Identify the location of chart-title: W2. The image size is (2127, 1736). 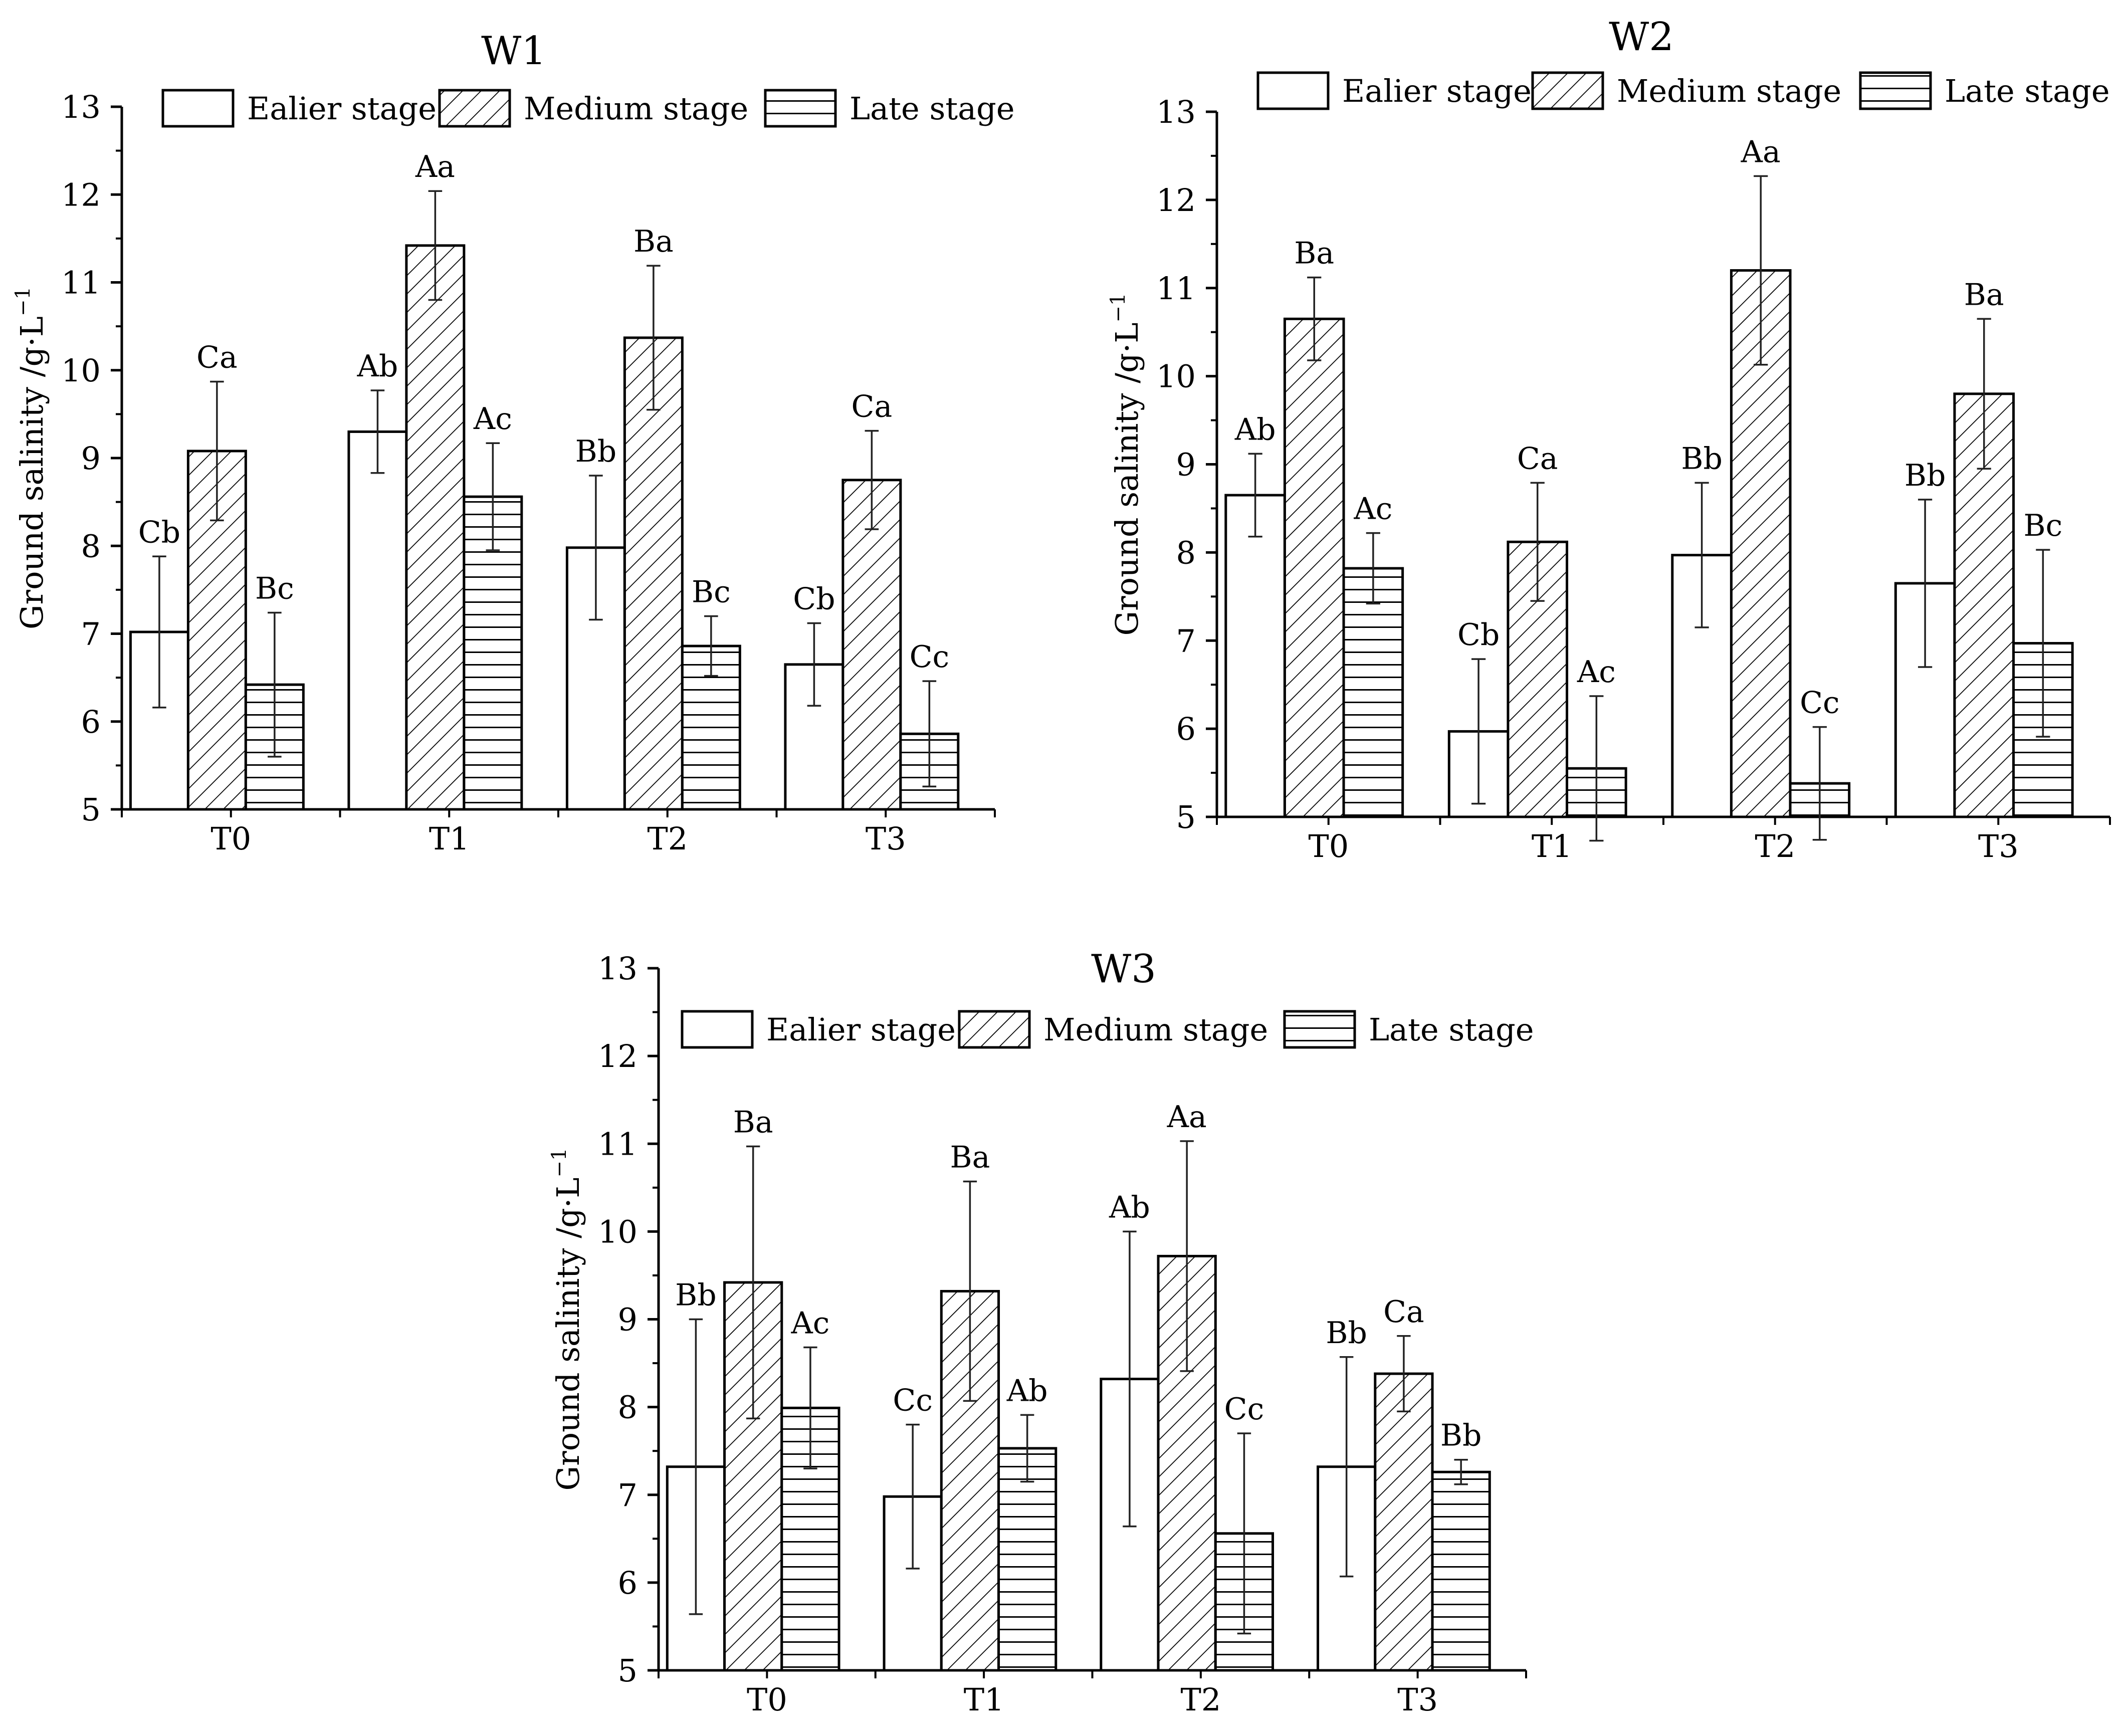
(1641, 37).